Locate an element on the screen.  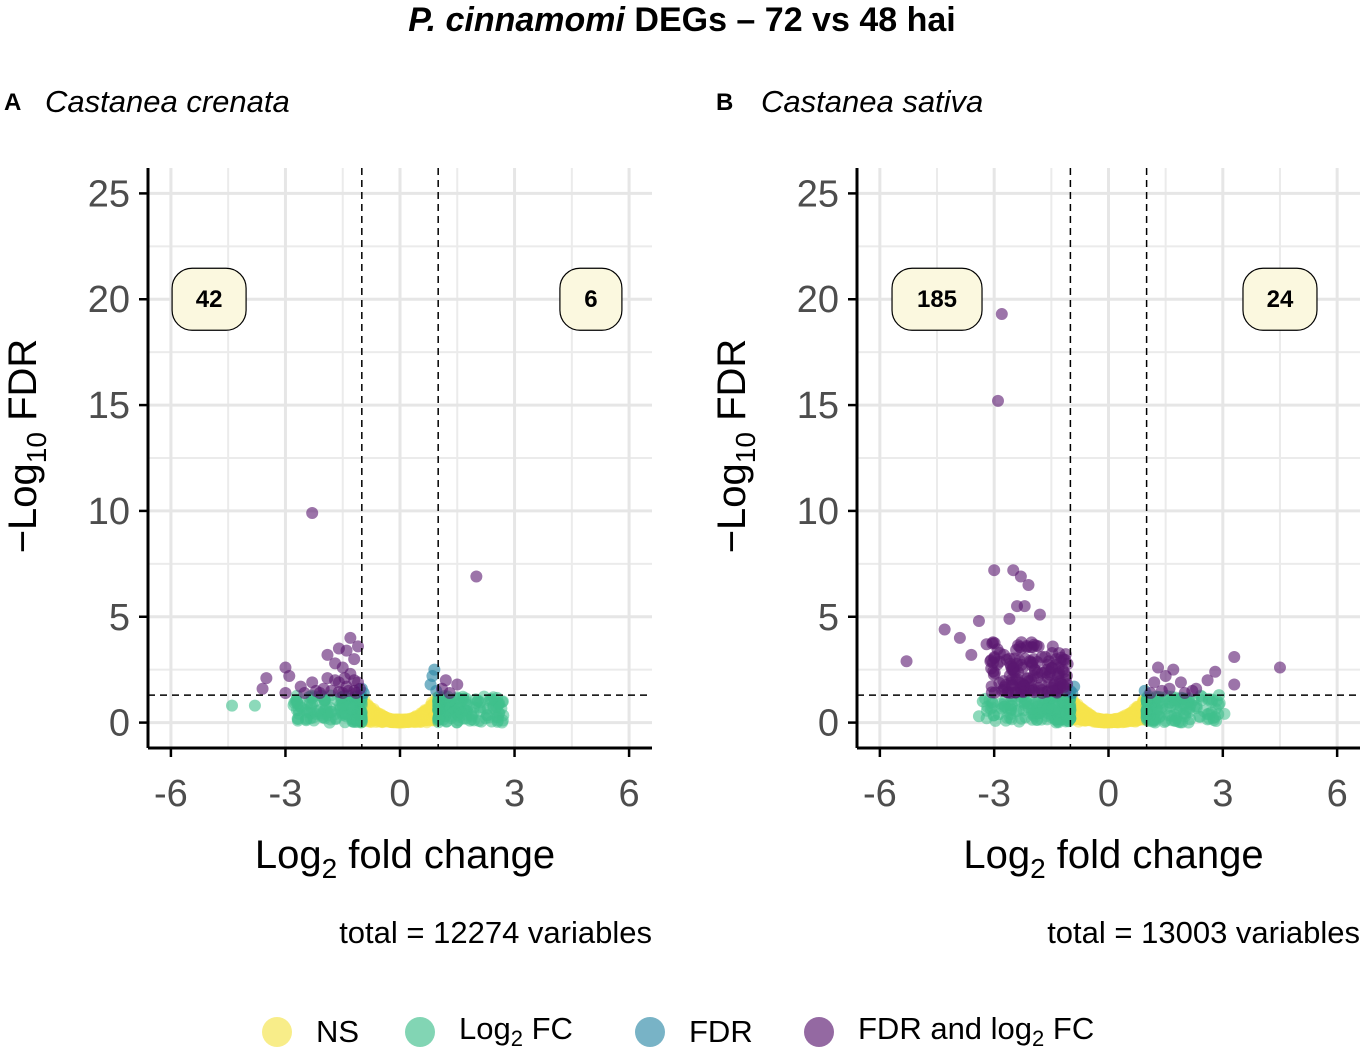
x-tick-label: -6 is located at coordinates (880, 794).